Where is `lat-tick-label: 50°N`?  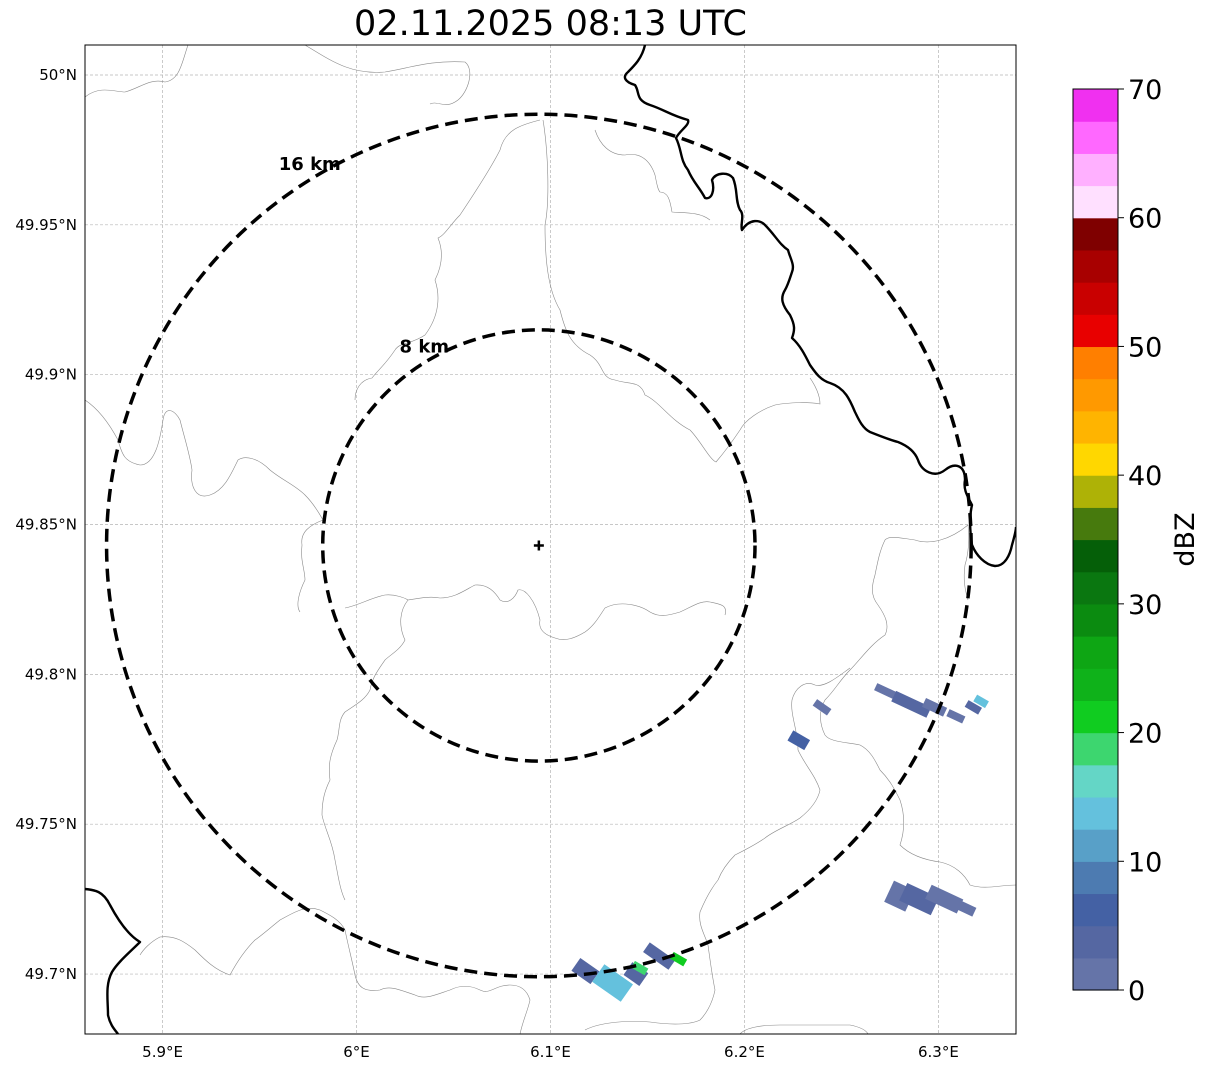
lat-tick-label: 50°N is located at coordinates (58, 75).